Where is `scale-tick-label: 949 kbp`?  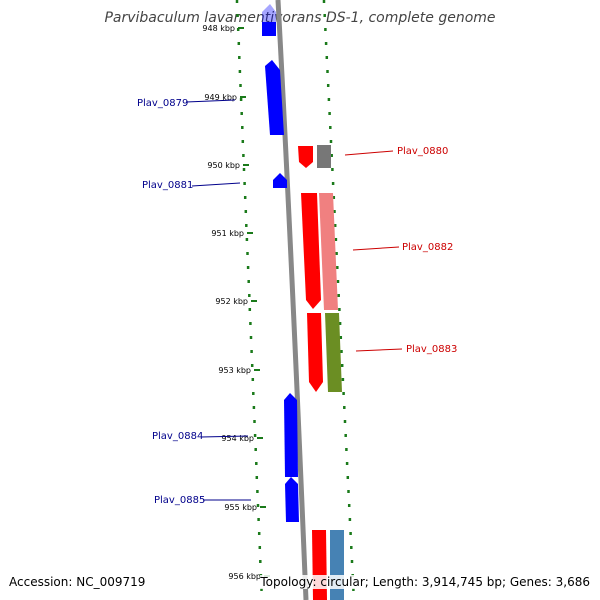
scale-tick-label: 949 kbp is located at coordinates (220, 97).